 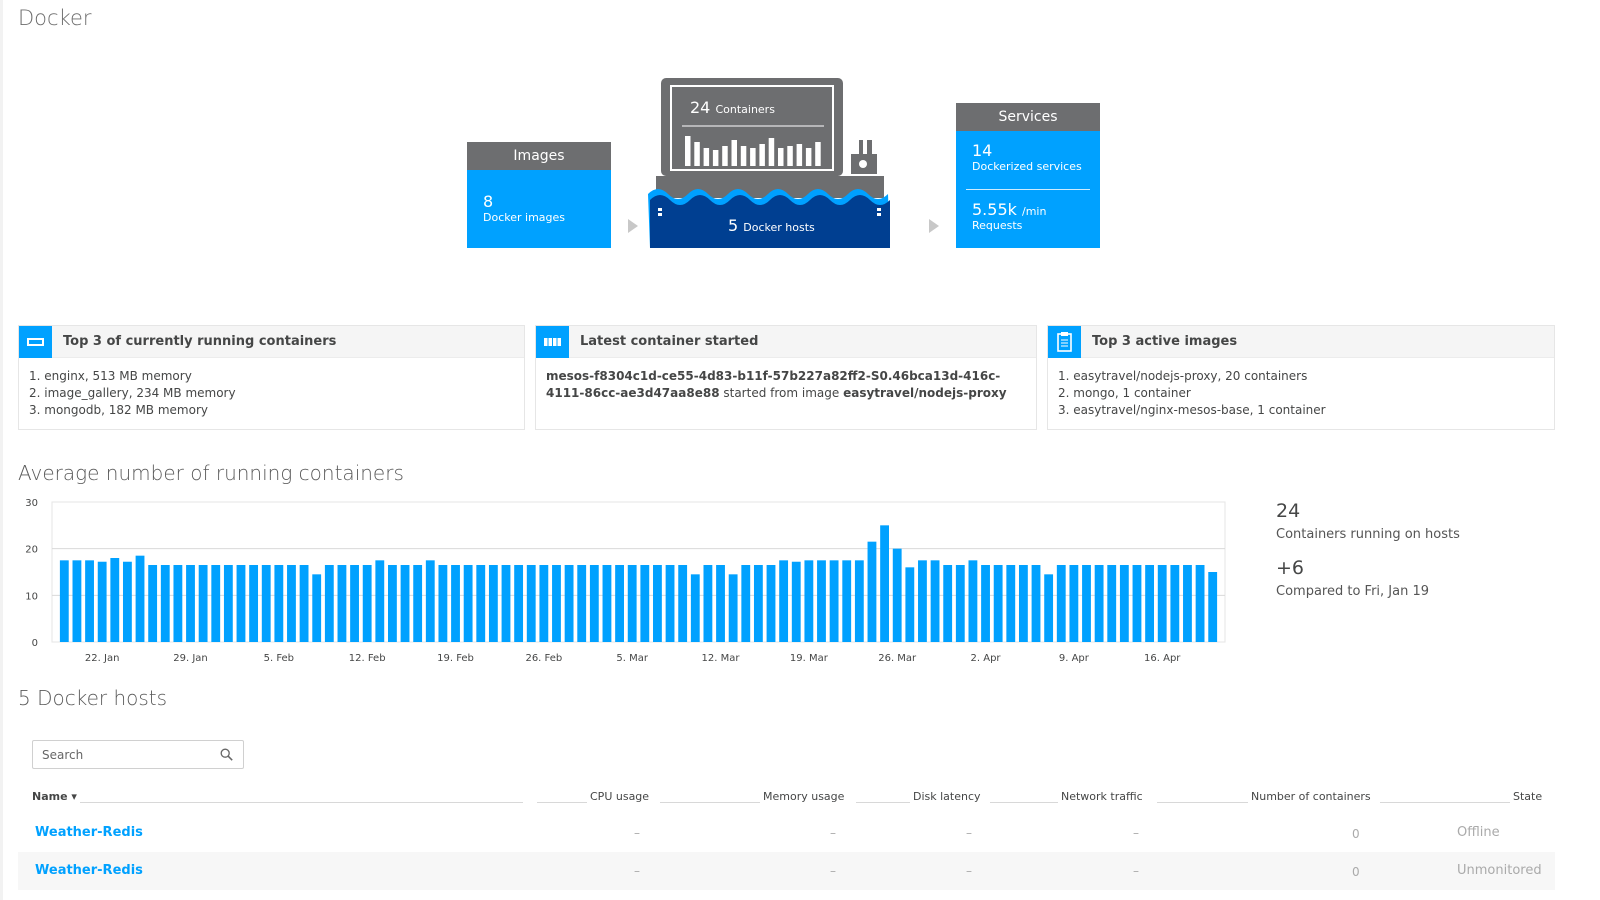 I want to click on search-icon, so click(x=226, y=754).